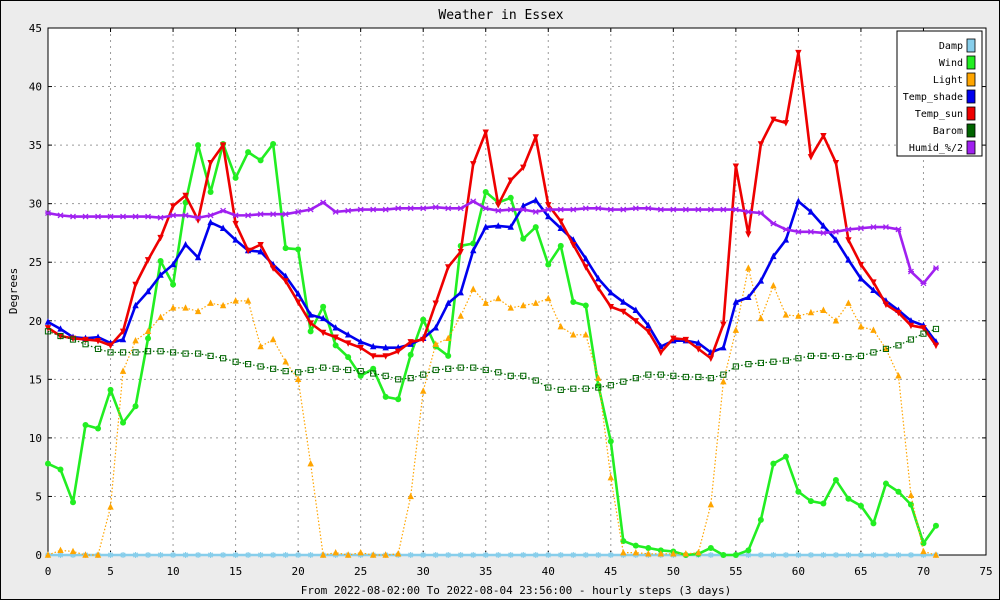  What do you see at coordinates (948, 131) in the screenshot?
I see `legend-label: Barom` at bounding box center [948, 131].